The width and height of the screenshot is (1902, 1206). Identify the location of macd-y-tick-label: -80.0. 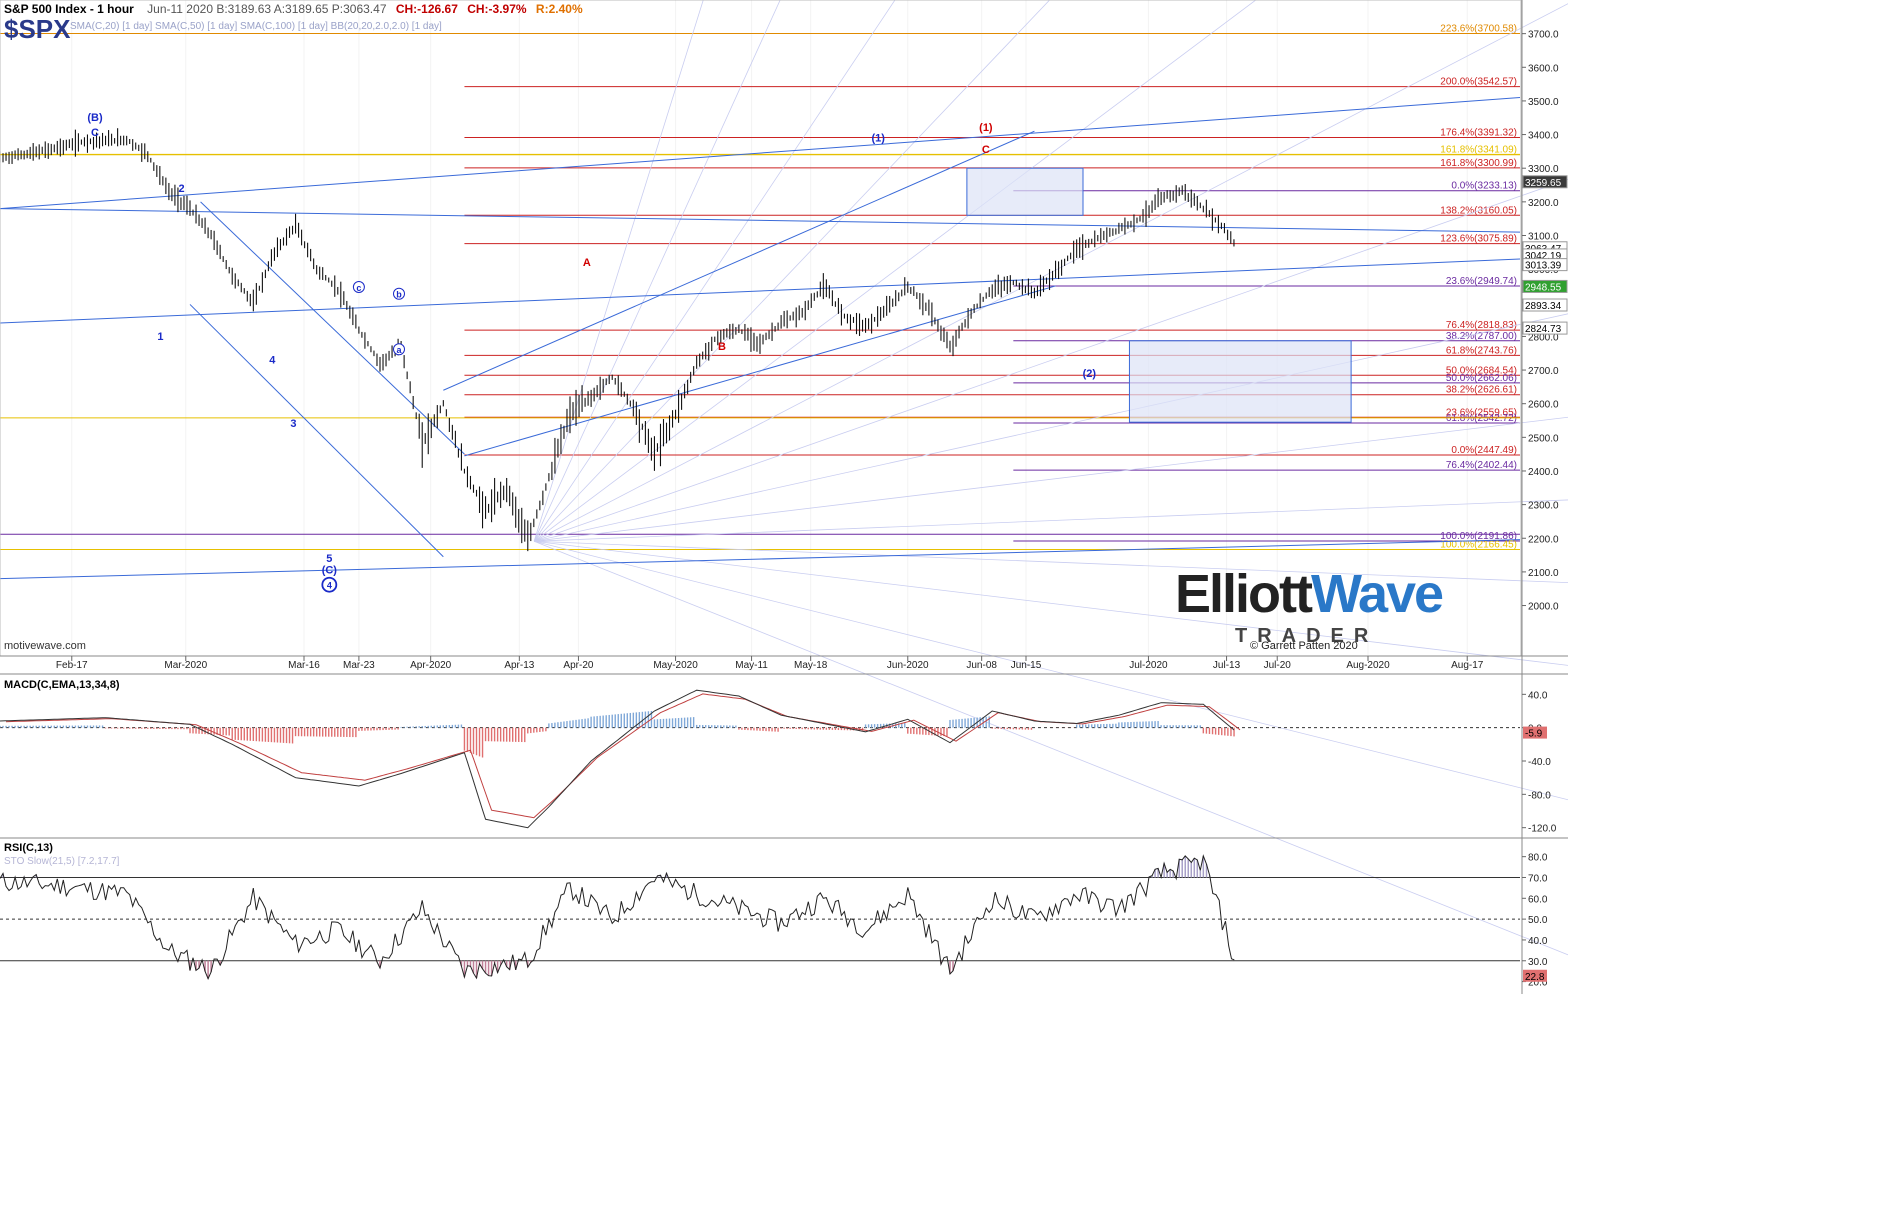
(1539, 795).